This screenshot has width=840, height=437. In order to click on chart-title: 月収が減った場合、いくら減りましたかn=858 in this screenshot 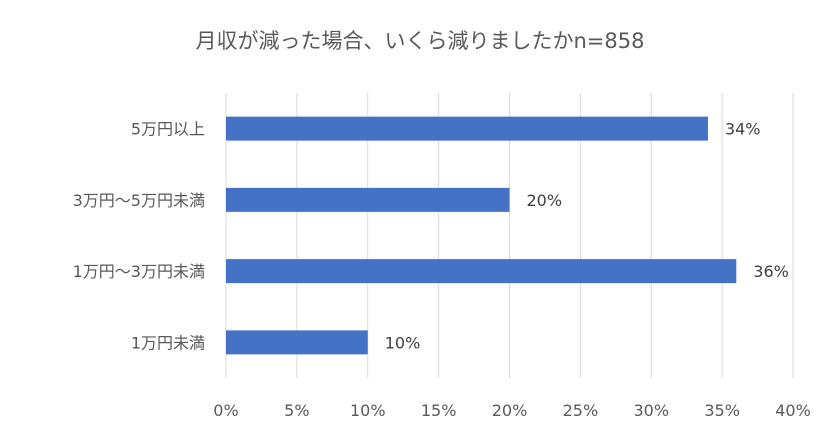, I will do `click(420, 41)`.